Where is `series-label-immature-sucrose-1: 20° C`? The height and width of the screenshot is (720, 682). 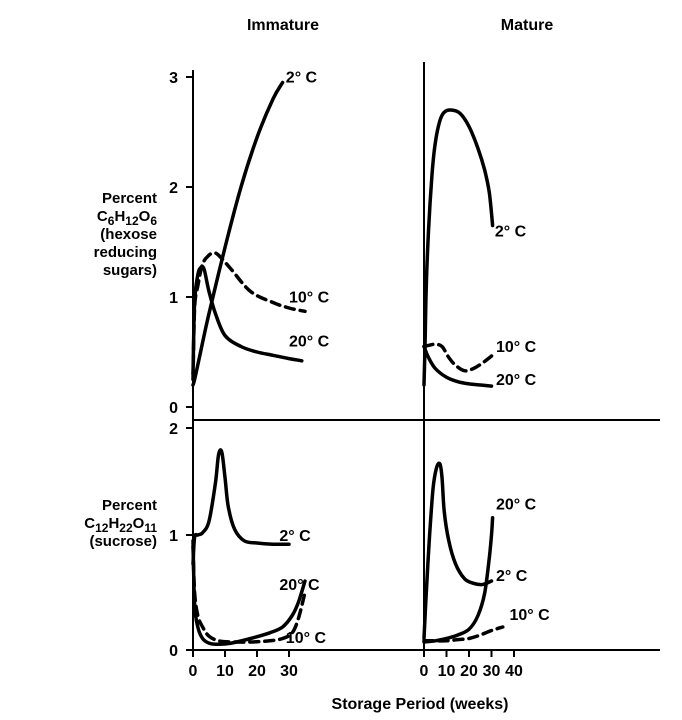 series-label-immature-sucrose-1: 20° C is located at coordinates (299, 585).